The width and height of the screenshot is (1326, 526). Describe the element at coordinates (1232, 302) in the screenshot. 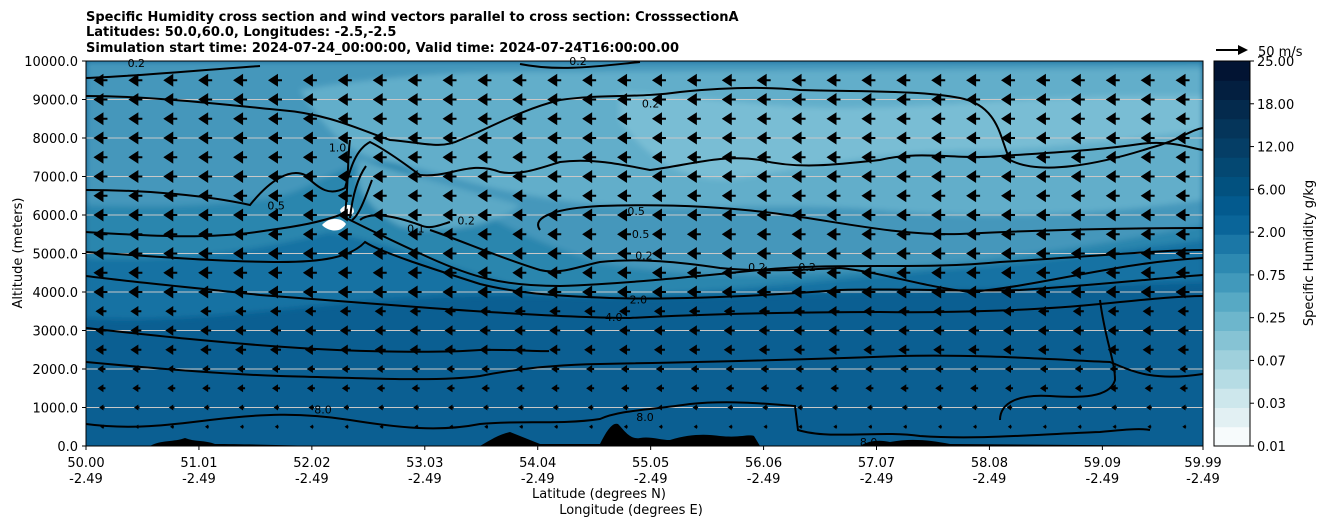

I see `colorbar-swatch` at that location.